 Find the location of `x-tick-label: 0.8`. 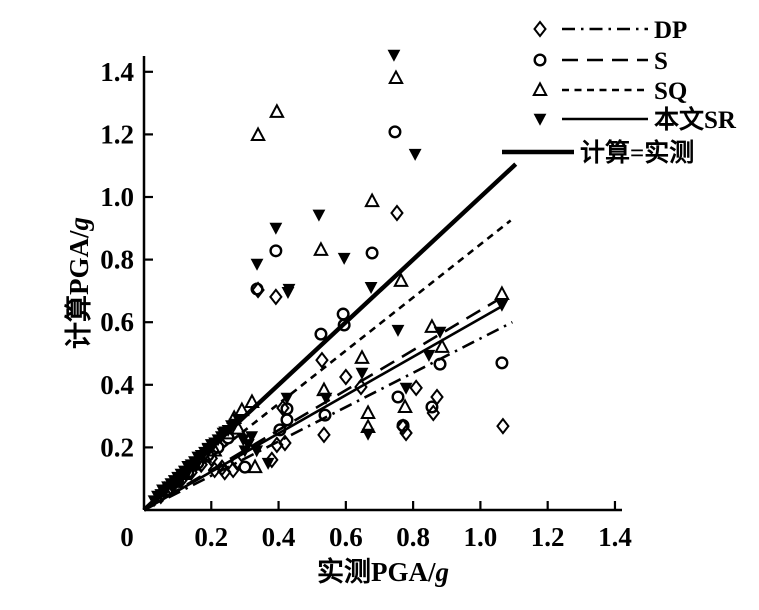

x-tick-label: 0.8 is located at coordinates (413, 537).